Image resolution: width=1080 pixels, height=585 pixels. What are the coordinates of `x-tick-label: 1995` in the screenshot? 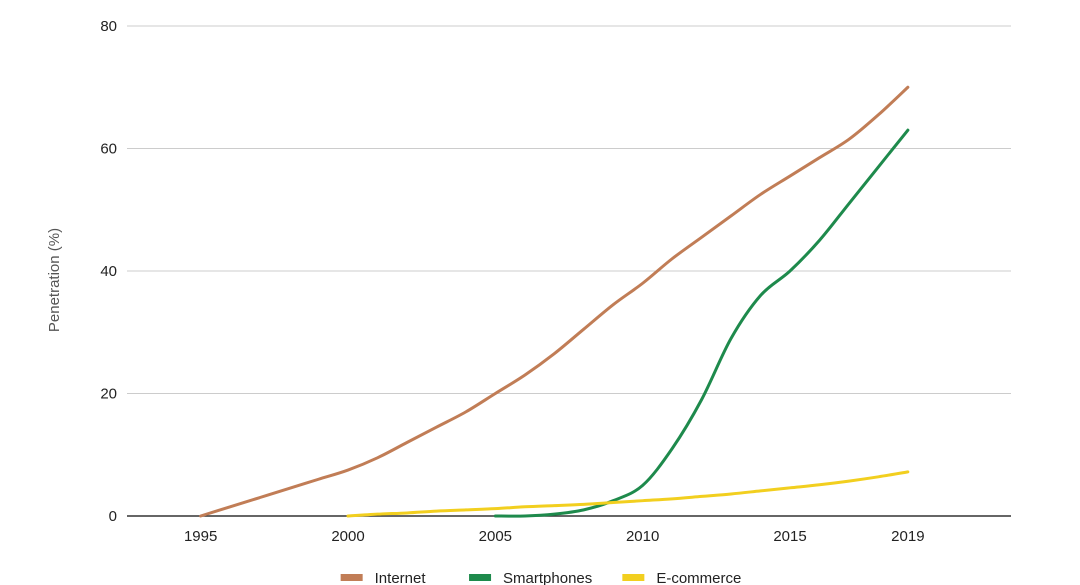 It's located at (200, 536).